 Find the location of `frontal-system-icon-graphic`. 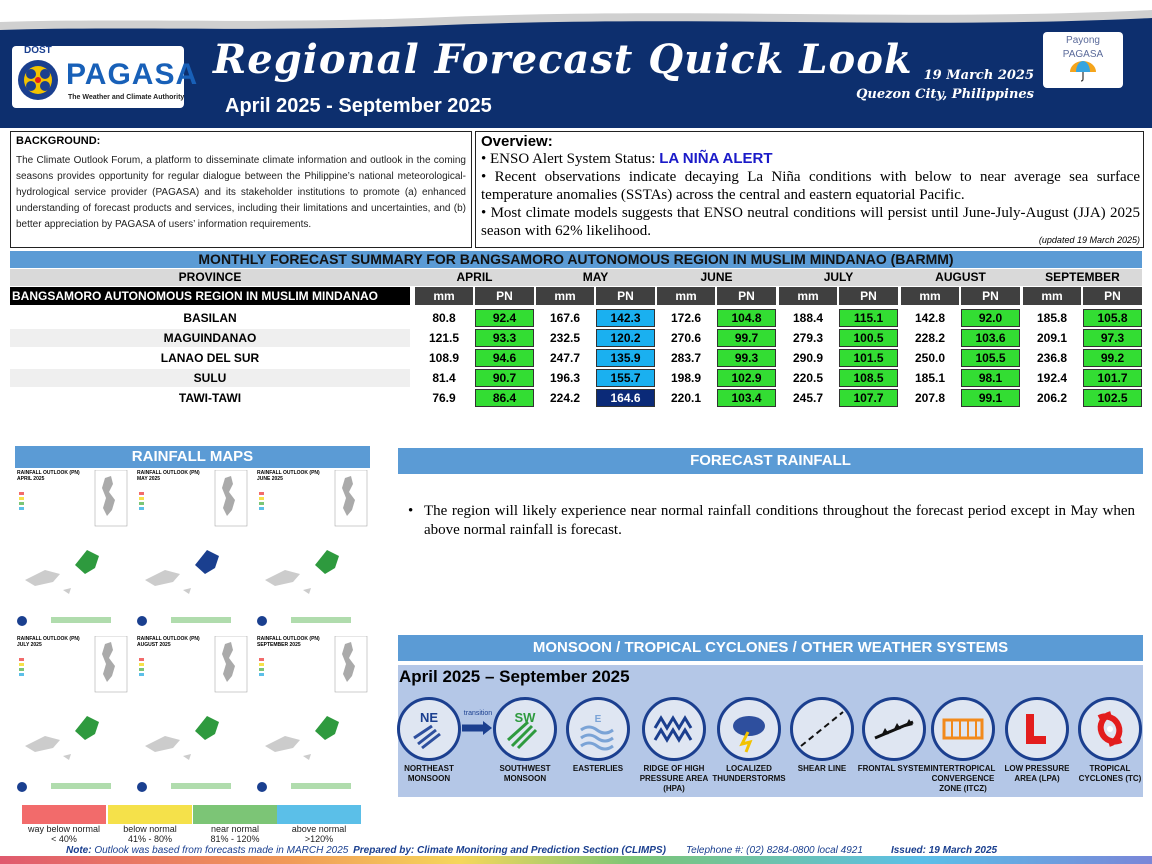

frontal-system-icon-graphic is located at coordinates (894, 729).